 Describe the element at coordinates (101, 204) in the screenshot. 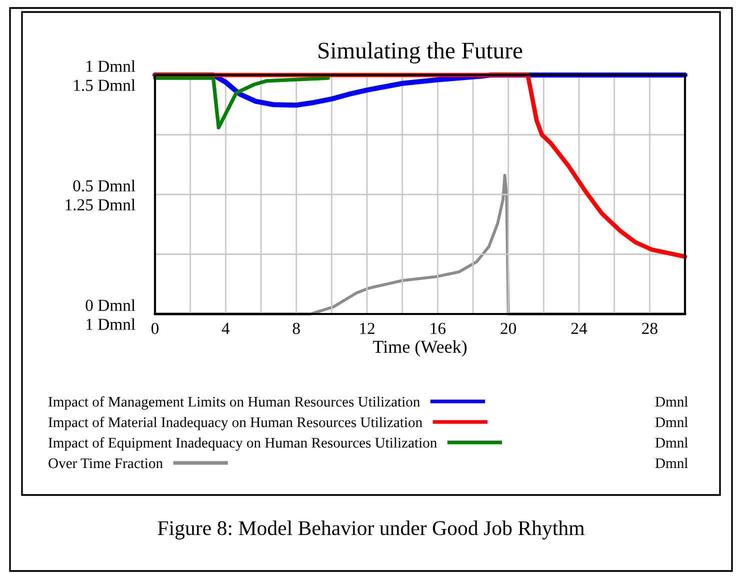

I see `y2-tick-label: 1.25 Dmnl` at that location.